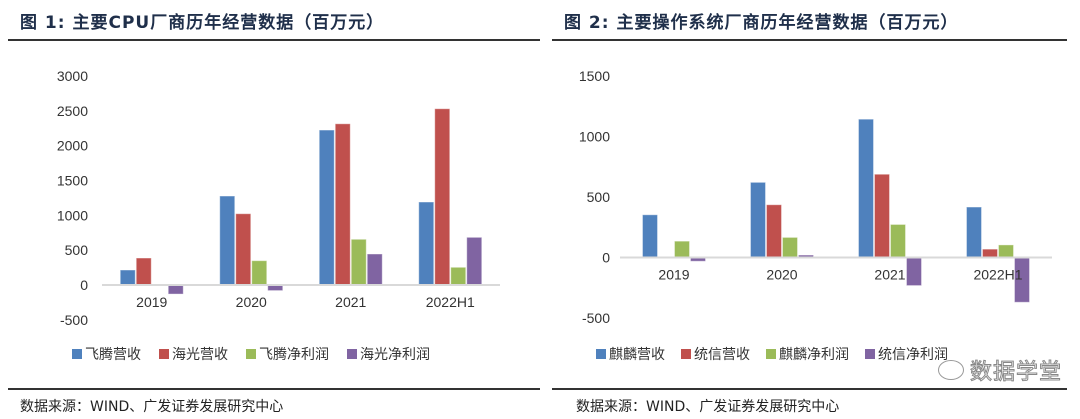 This screenshot has width=1080, height=419. What do you see at coordinates (458, 276) in the screenshot?
I see `bar-飞腾净利润-2022H1` at bounding box center [458, 276].